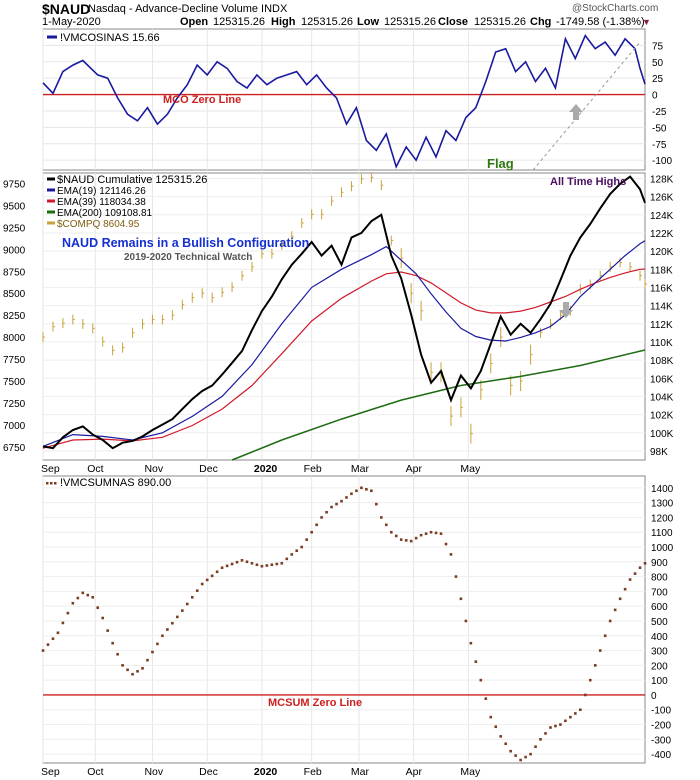 This screenshot has height=780, width=700. I want to click on mco-y-tick-label: -100, so click(662, 161).